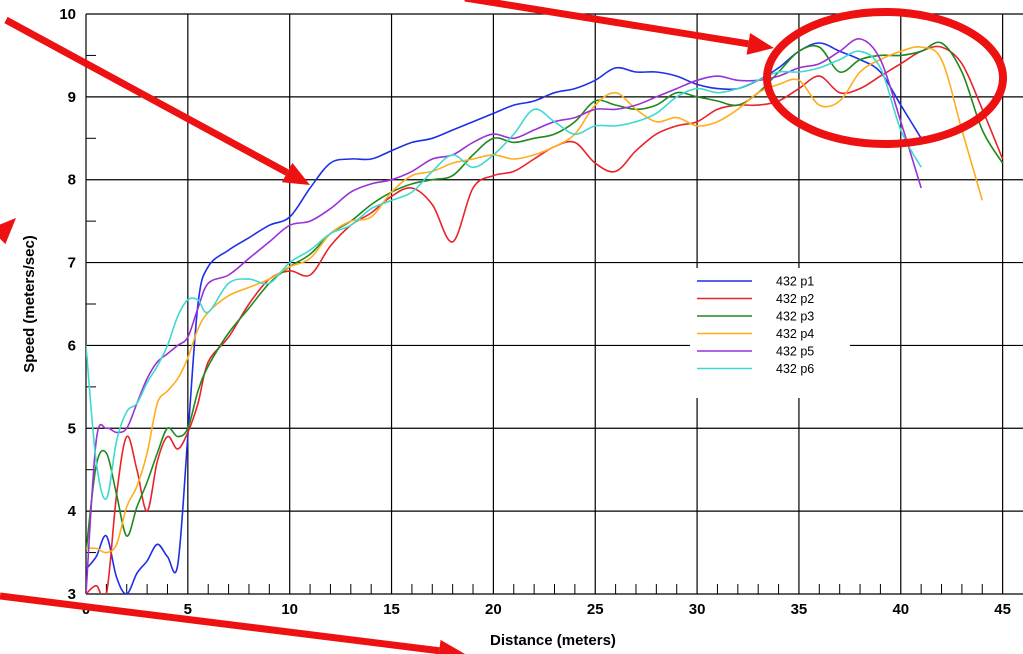 The width and height of the screenshot is (1023, 654). What do you see at coordinates (900, 609) in the screenshot?
I see `x-tick-label: 40` at bounding box center [900, 609].